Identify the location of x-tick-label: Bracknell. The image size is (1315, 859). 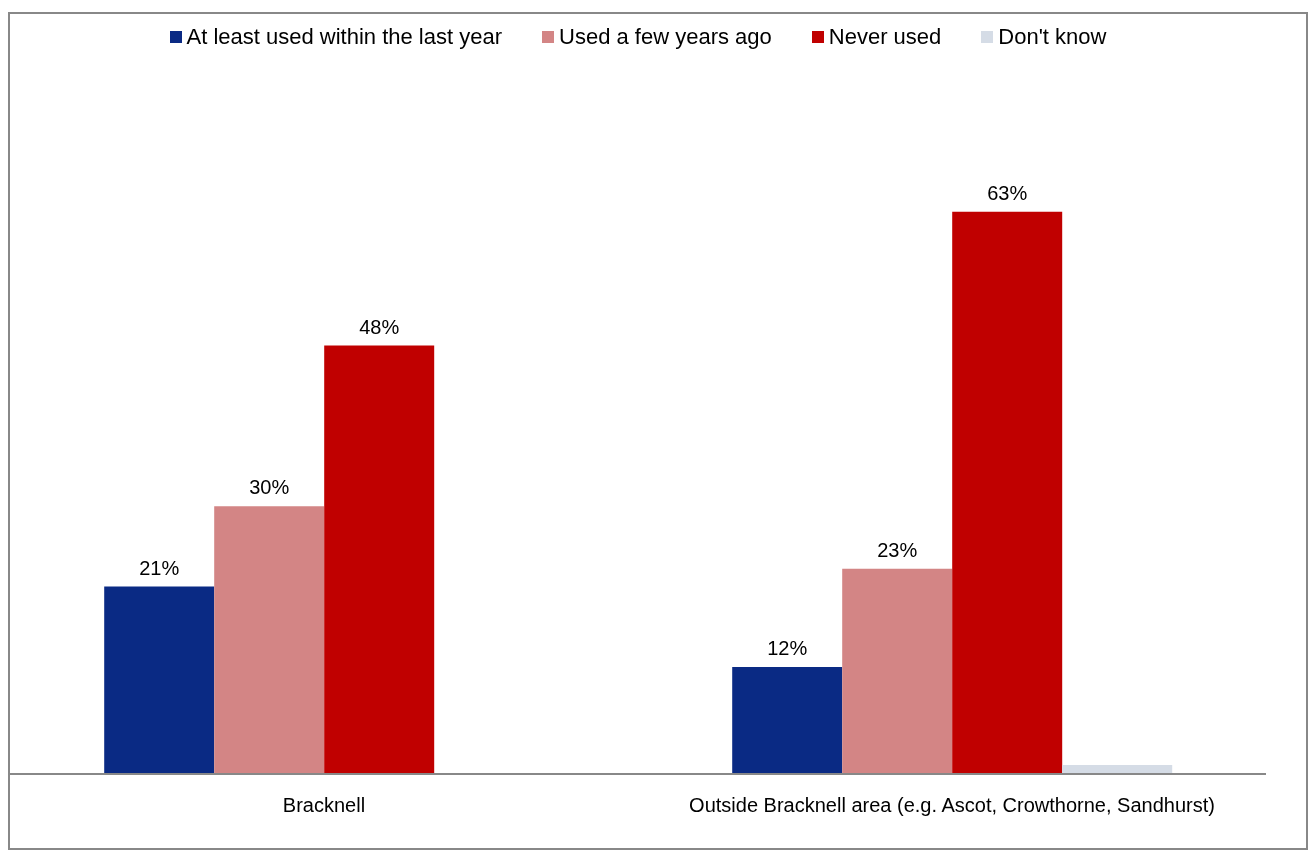
(324, 805).